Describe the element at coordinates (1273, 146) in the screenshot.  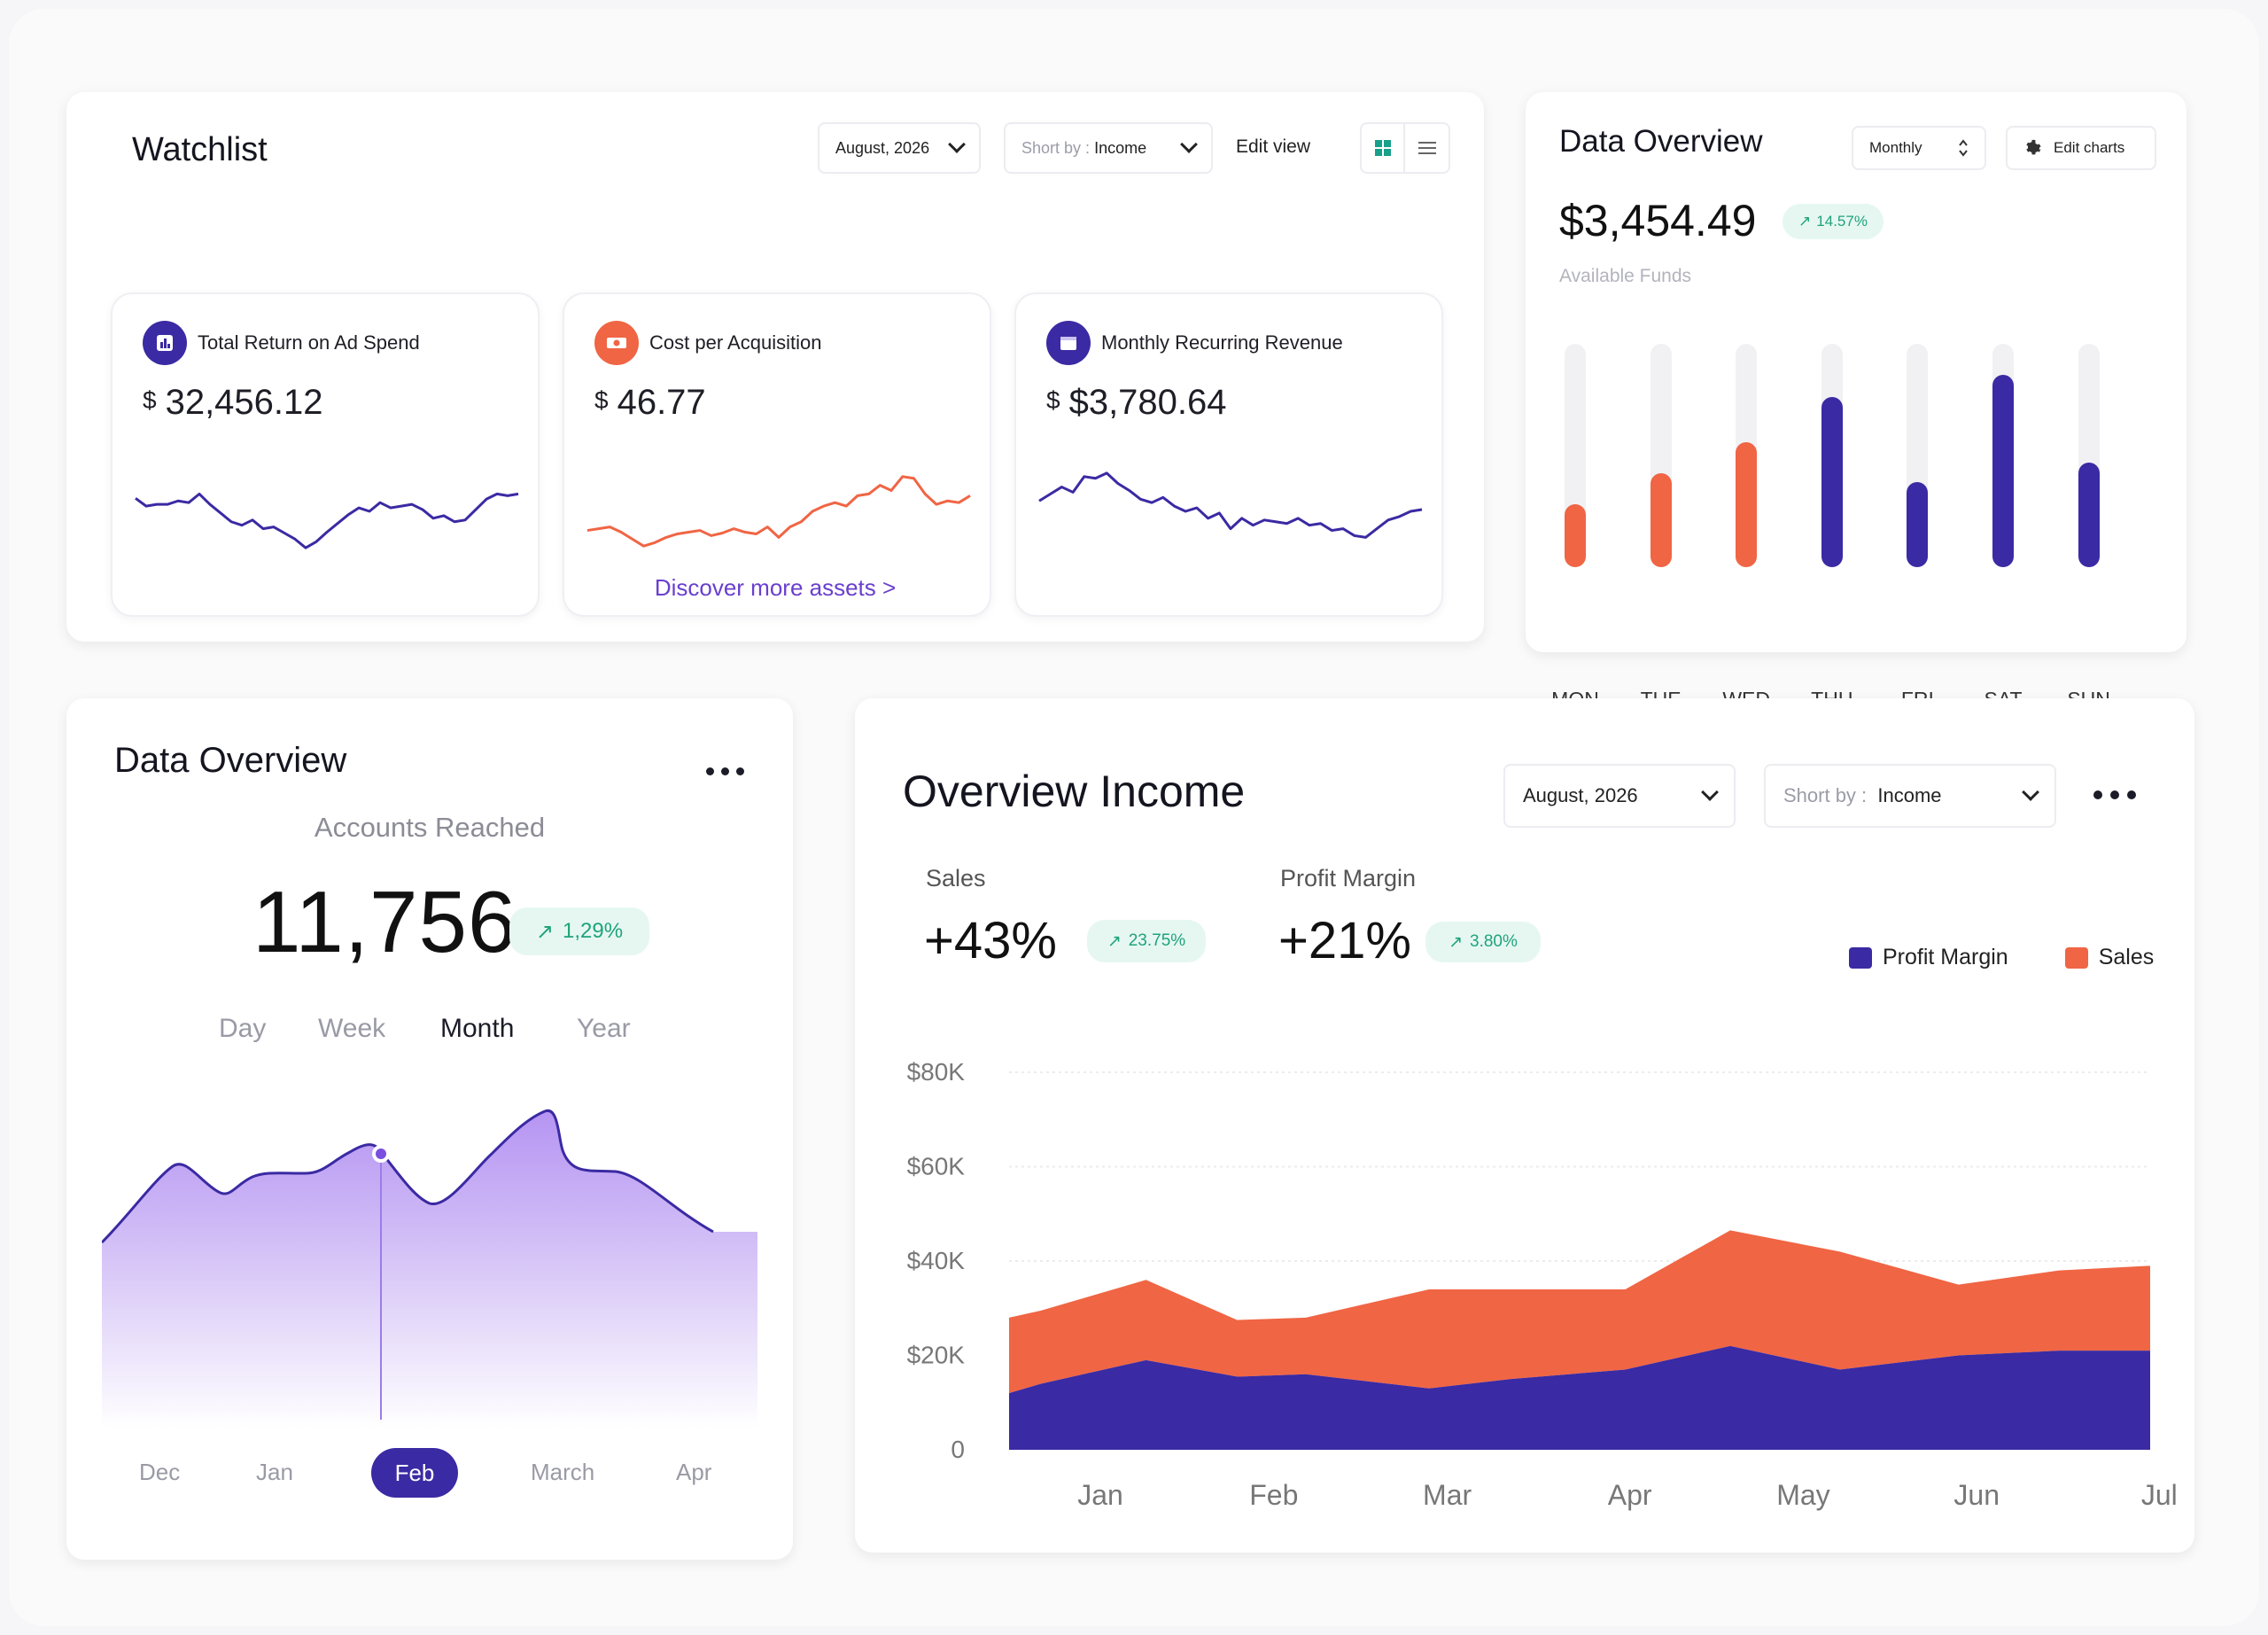
I see `edit-view-button: Edit view` at that location.